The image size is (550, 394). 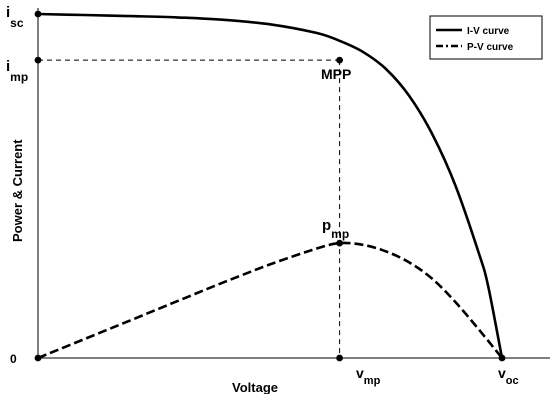 What do you see at coordinates (339, 60) in the screenshot?
I see `mpp-point` at bounding box center [339, 60].